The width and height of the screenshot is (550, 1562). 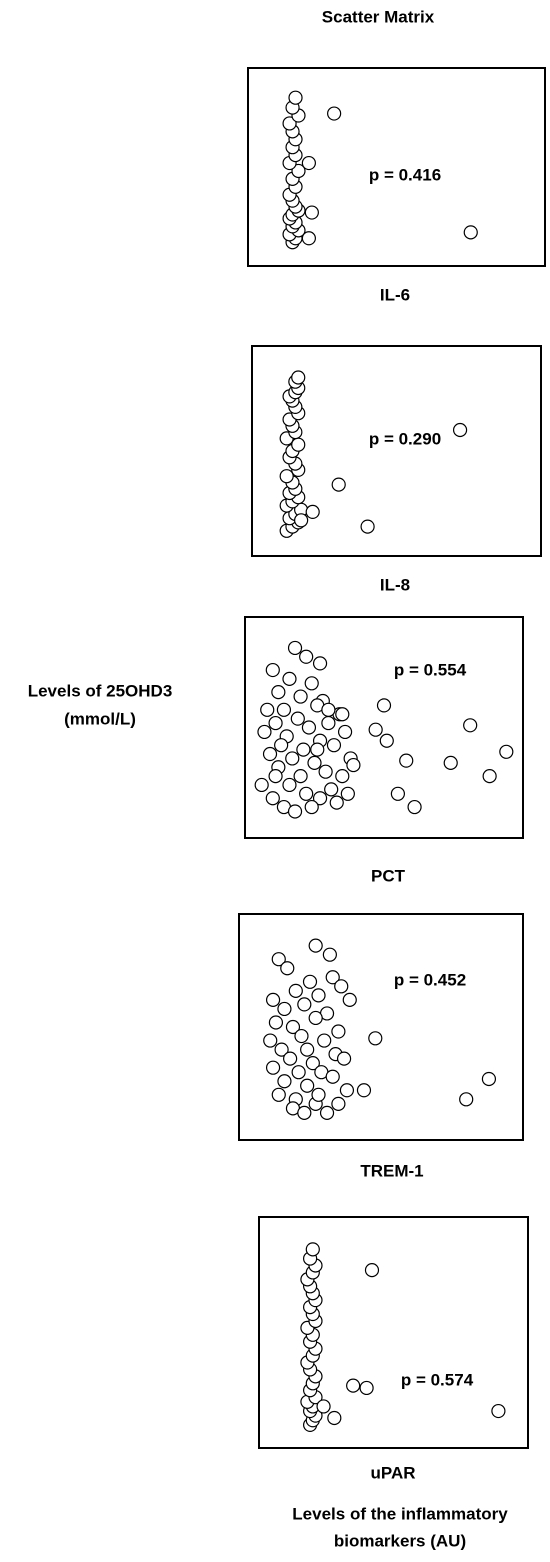 What do you see at coordinates (405, 438) in the screenshot?
I see `p-value: p = 0.290` at bounding box center [405, 438].